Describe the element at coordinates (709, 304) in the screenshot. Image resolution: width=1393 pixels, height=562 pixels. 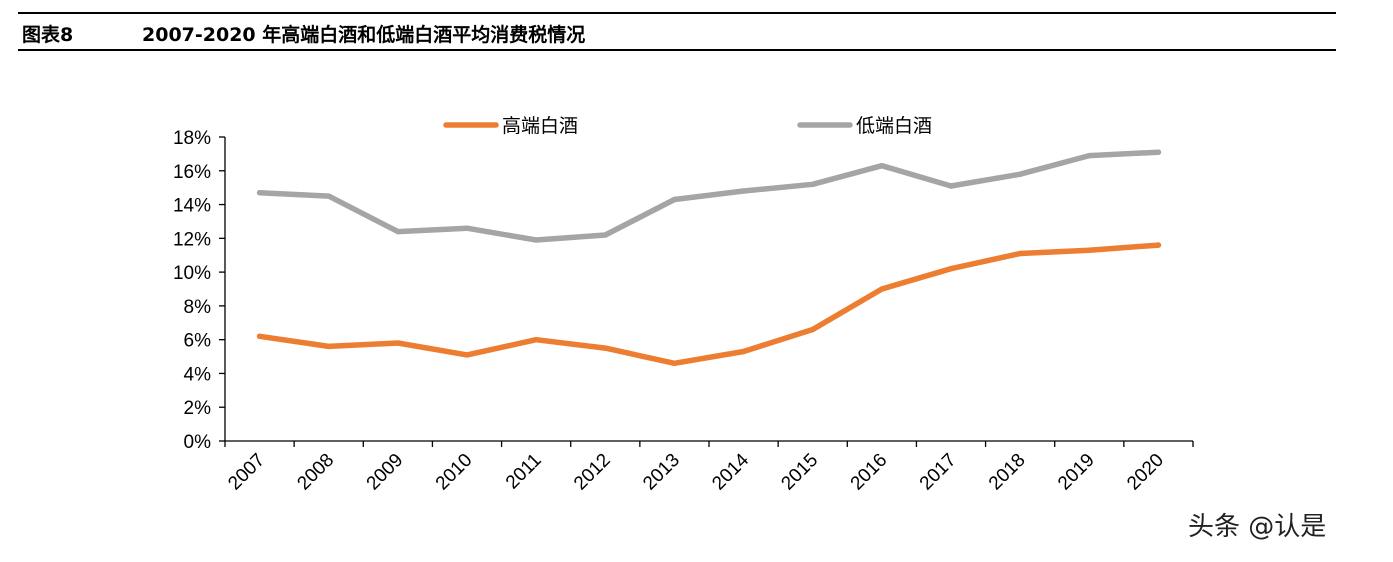
I see `series-line-high-end` at that location.